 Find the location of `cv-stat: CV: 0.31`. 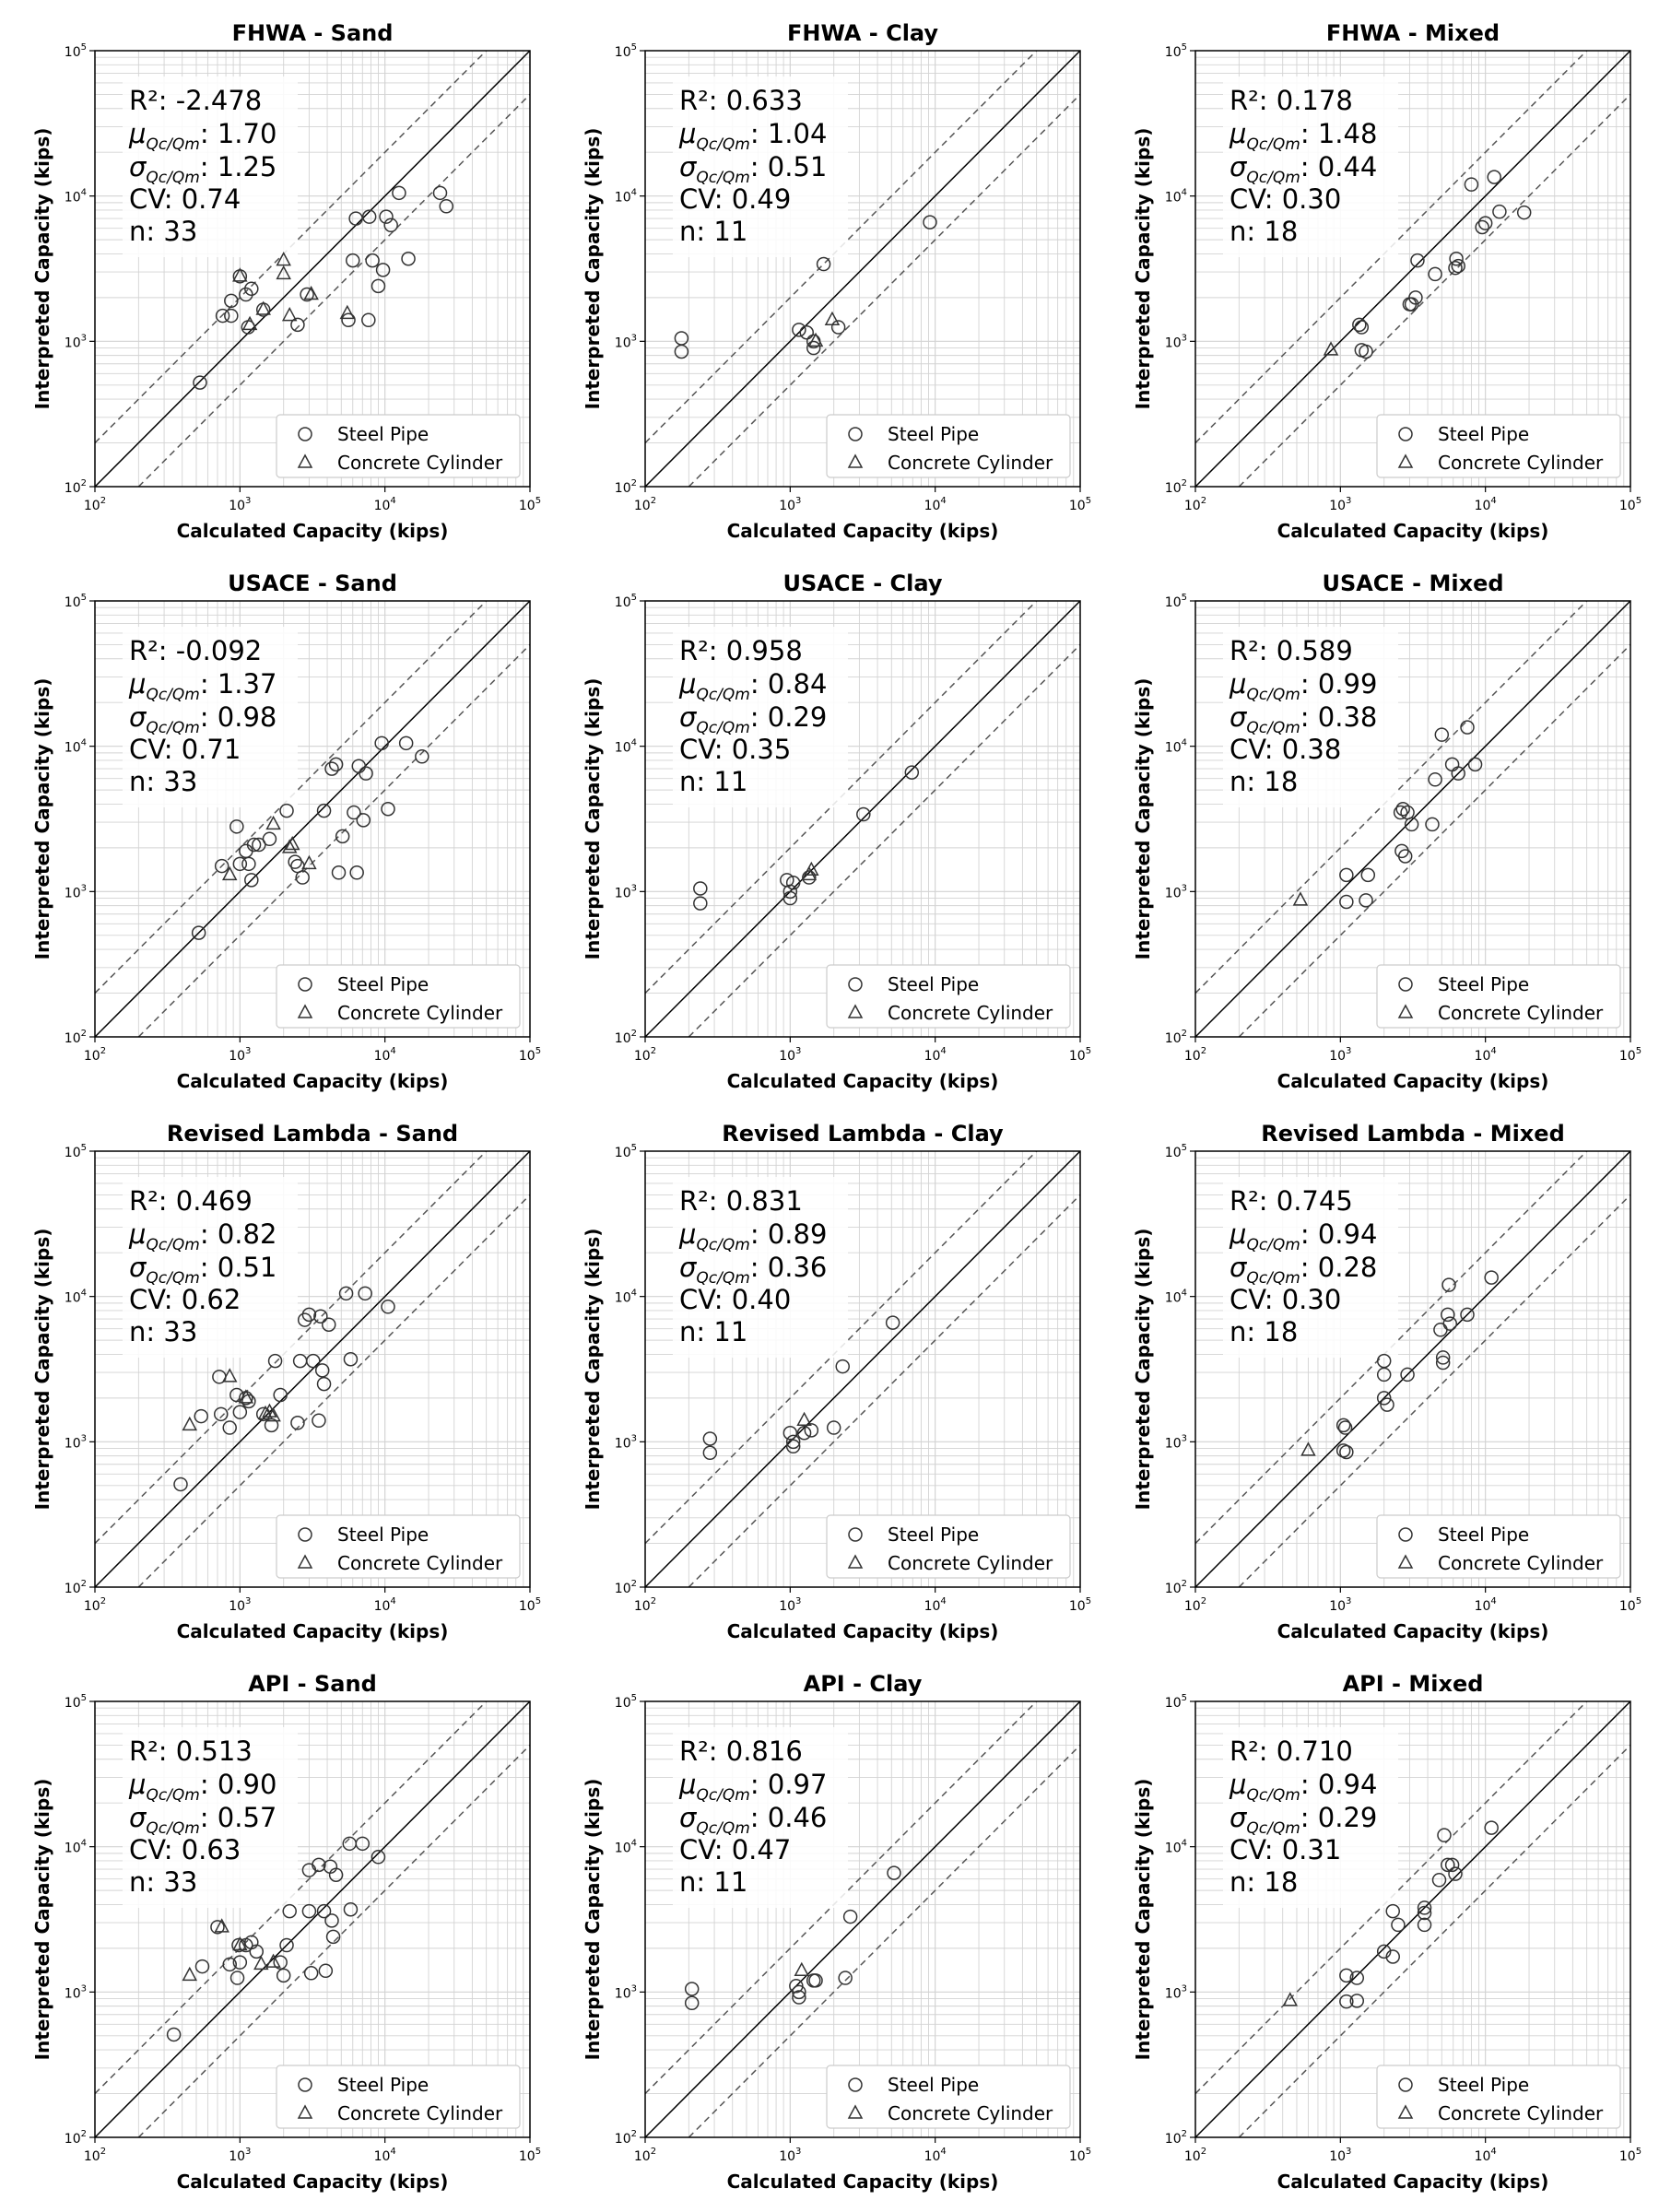

cv-stat: CV: 0.31 is located at coordinates (1285, 1849).